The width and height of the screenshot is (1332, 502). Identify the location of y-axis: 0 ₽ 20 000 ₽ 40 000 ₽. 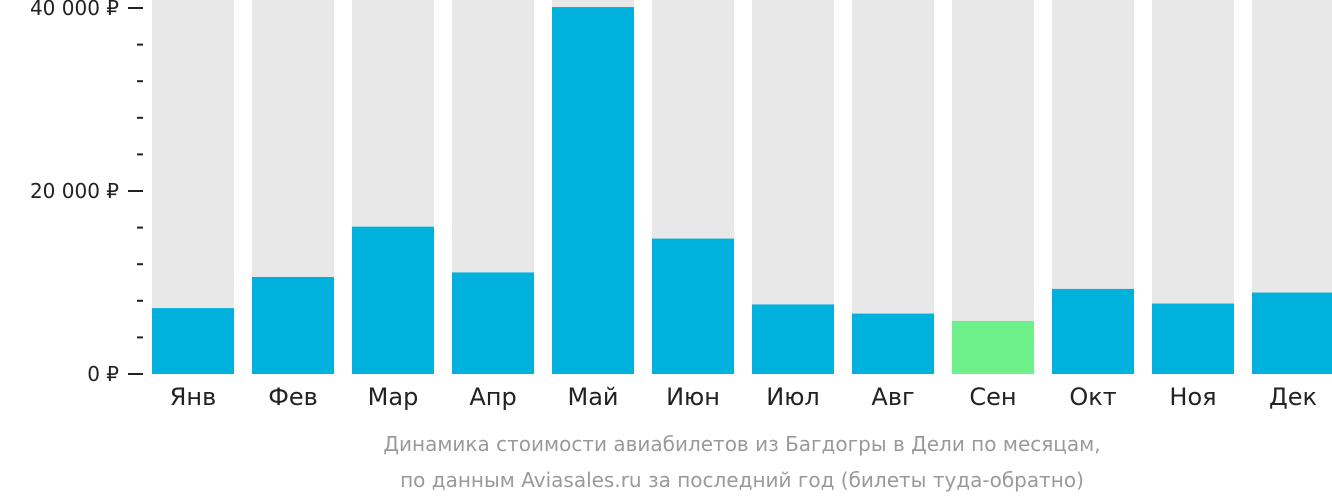
(86, 193).